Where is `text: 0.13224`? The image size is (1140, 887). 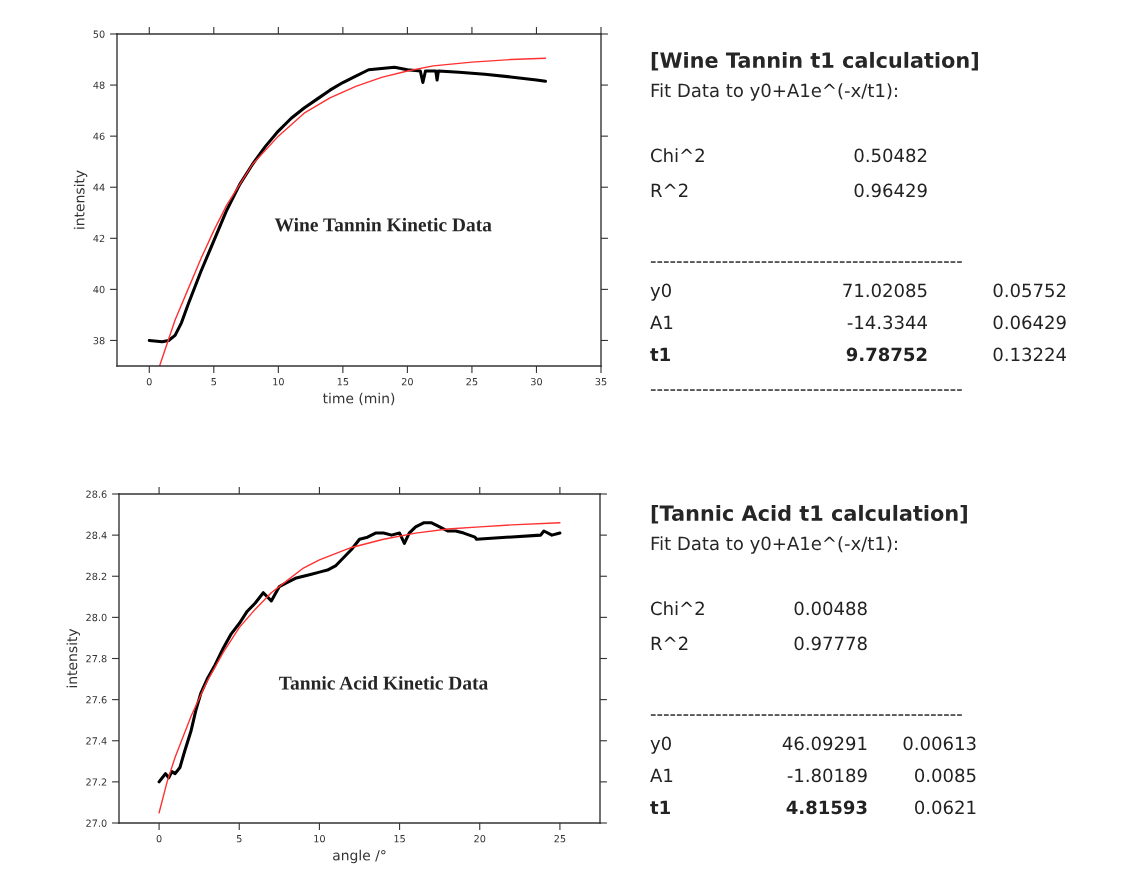 text: 0.13224 is located at coordinates (1029, 354).